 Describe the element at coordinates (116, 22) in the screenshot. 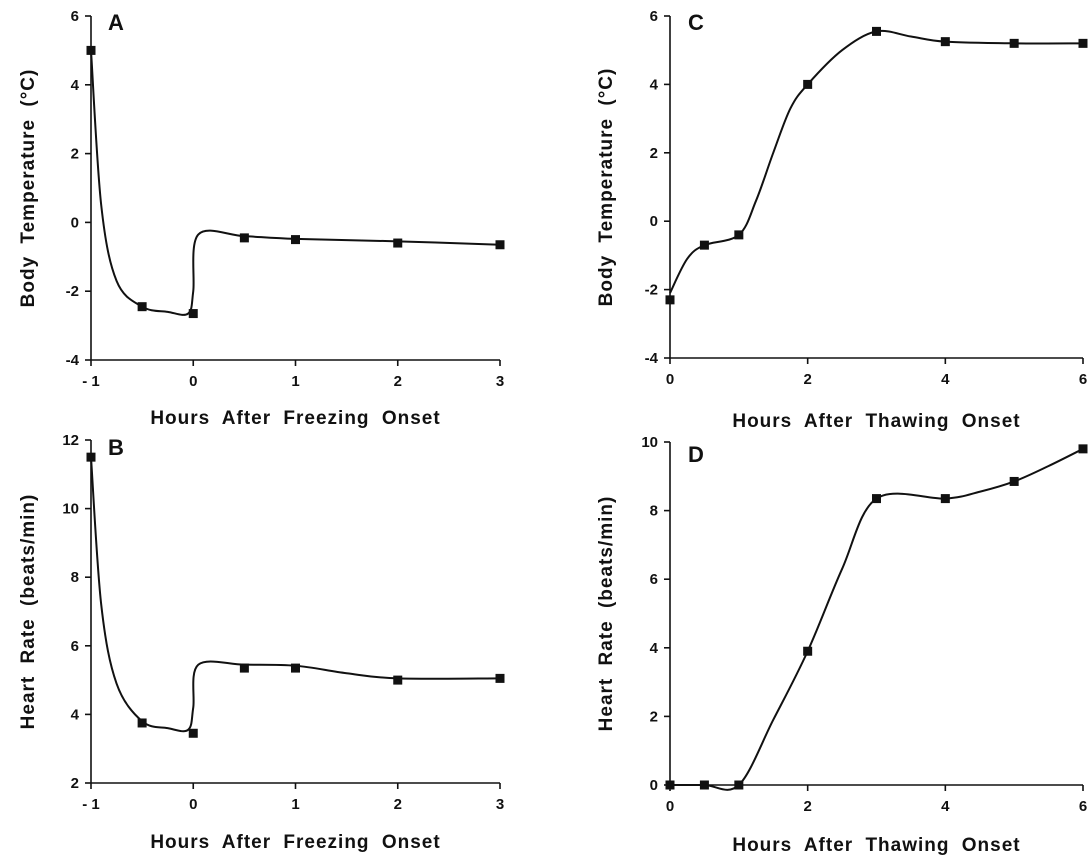

I see `panel-letter: A` at that location.